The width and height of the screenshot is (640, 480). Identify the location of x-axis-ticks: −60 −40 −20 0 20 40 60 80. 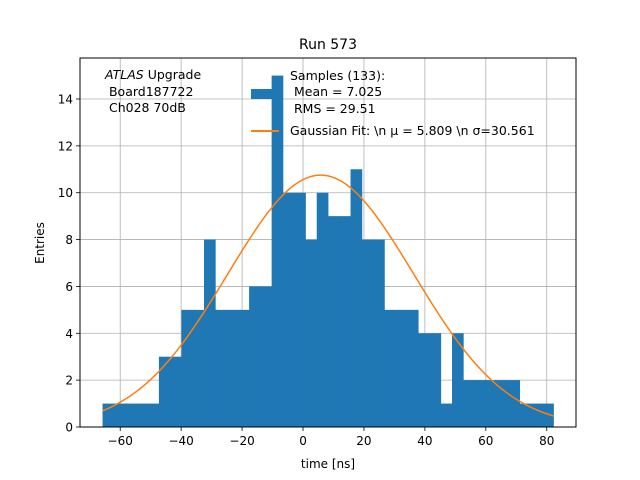
(331, 437).